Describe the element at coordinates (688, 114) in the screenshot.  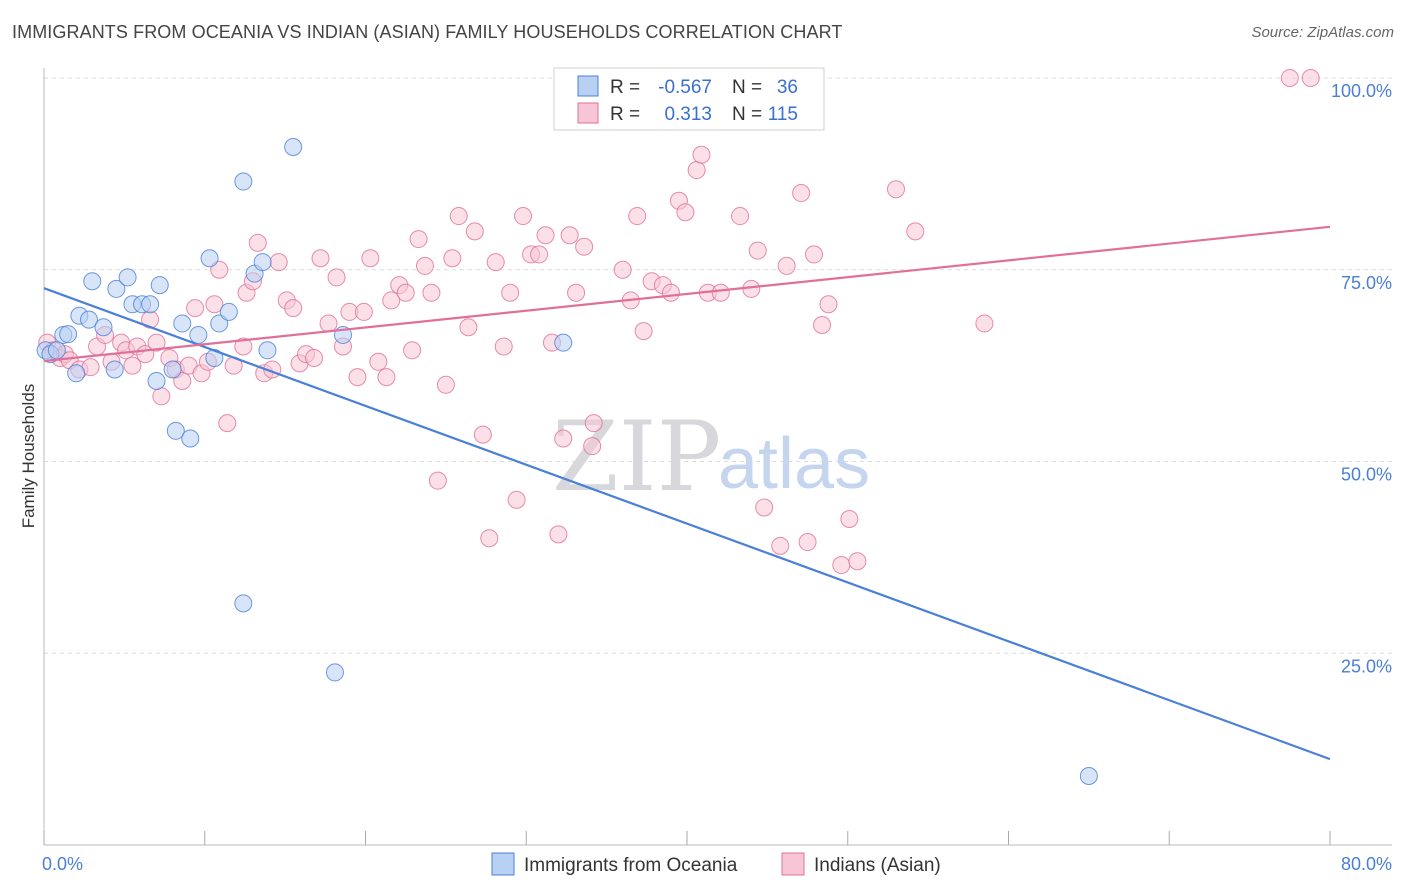
I see `stats-r-value-pink: 0.313` at that location.